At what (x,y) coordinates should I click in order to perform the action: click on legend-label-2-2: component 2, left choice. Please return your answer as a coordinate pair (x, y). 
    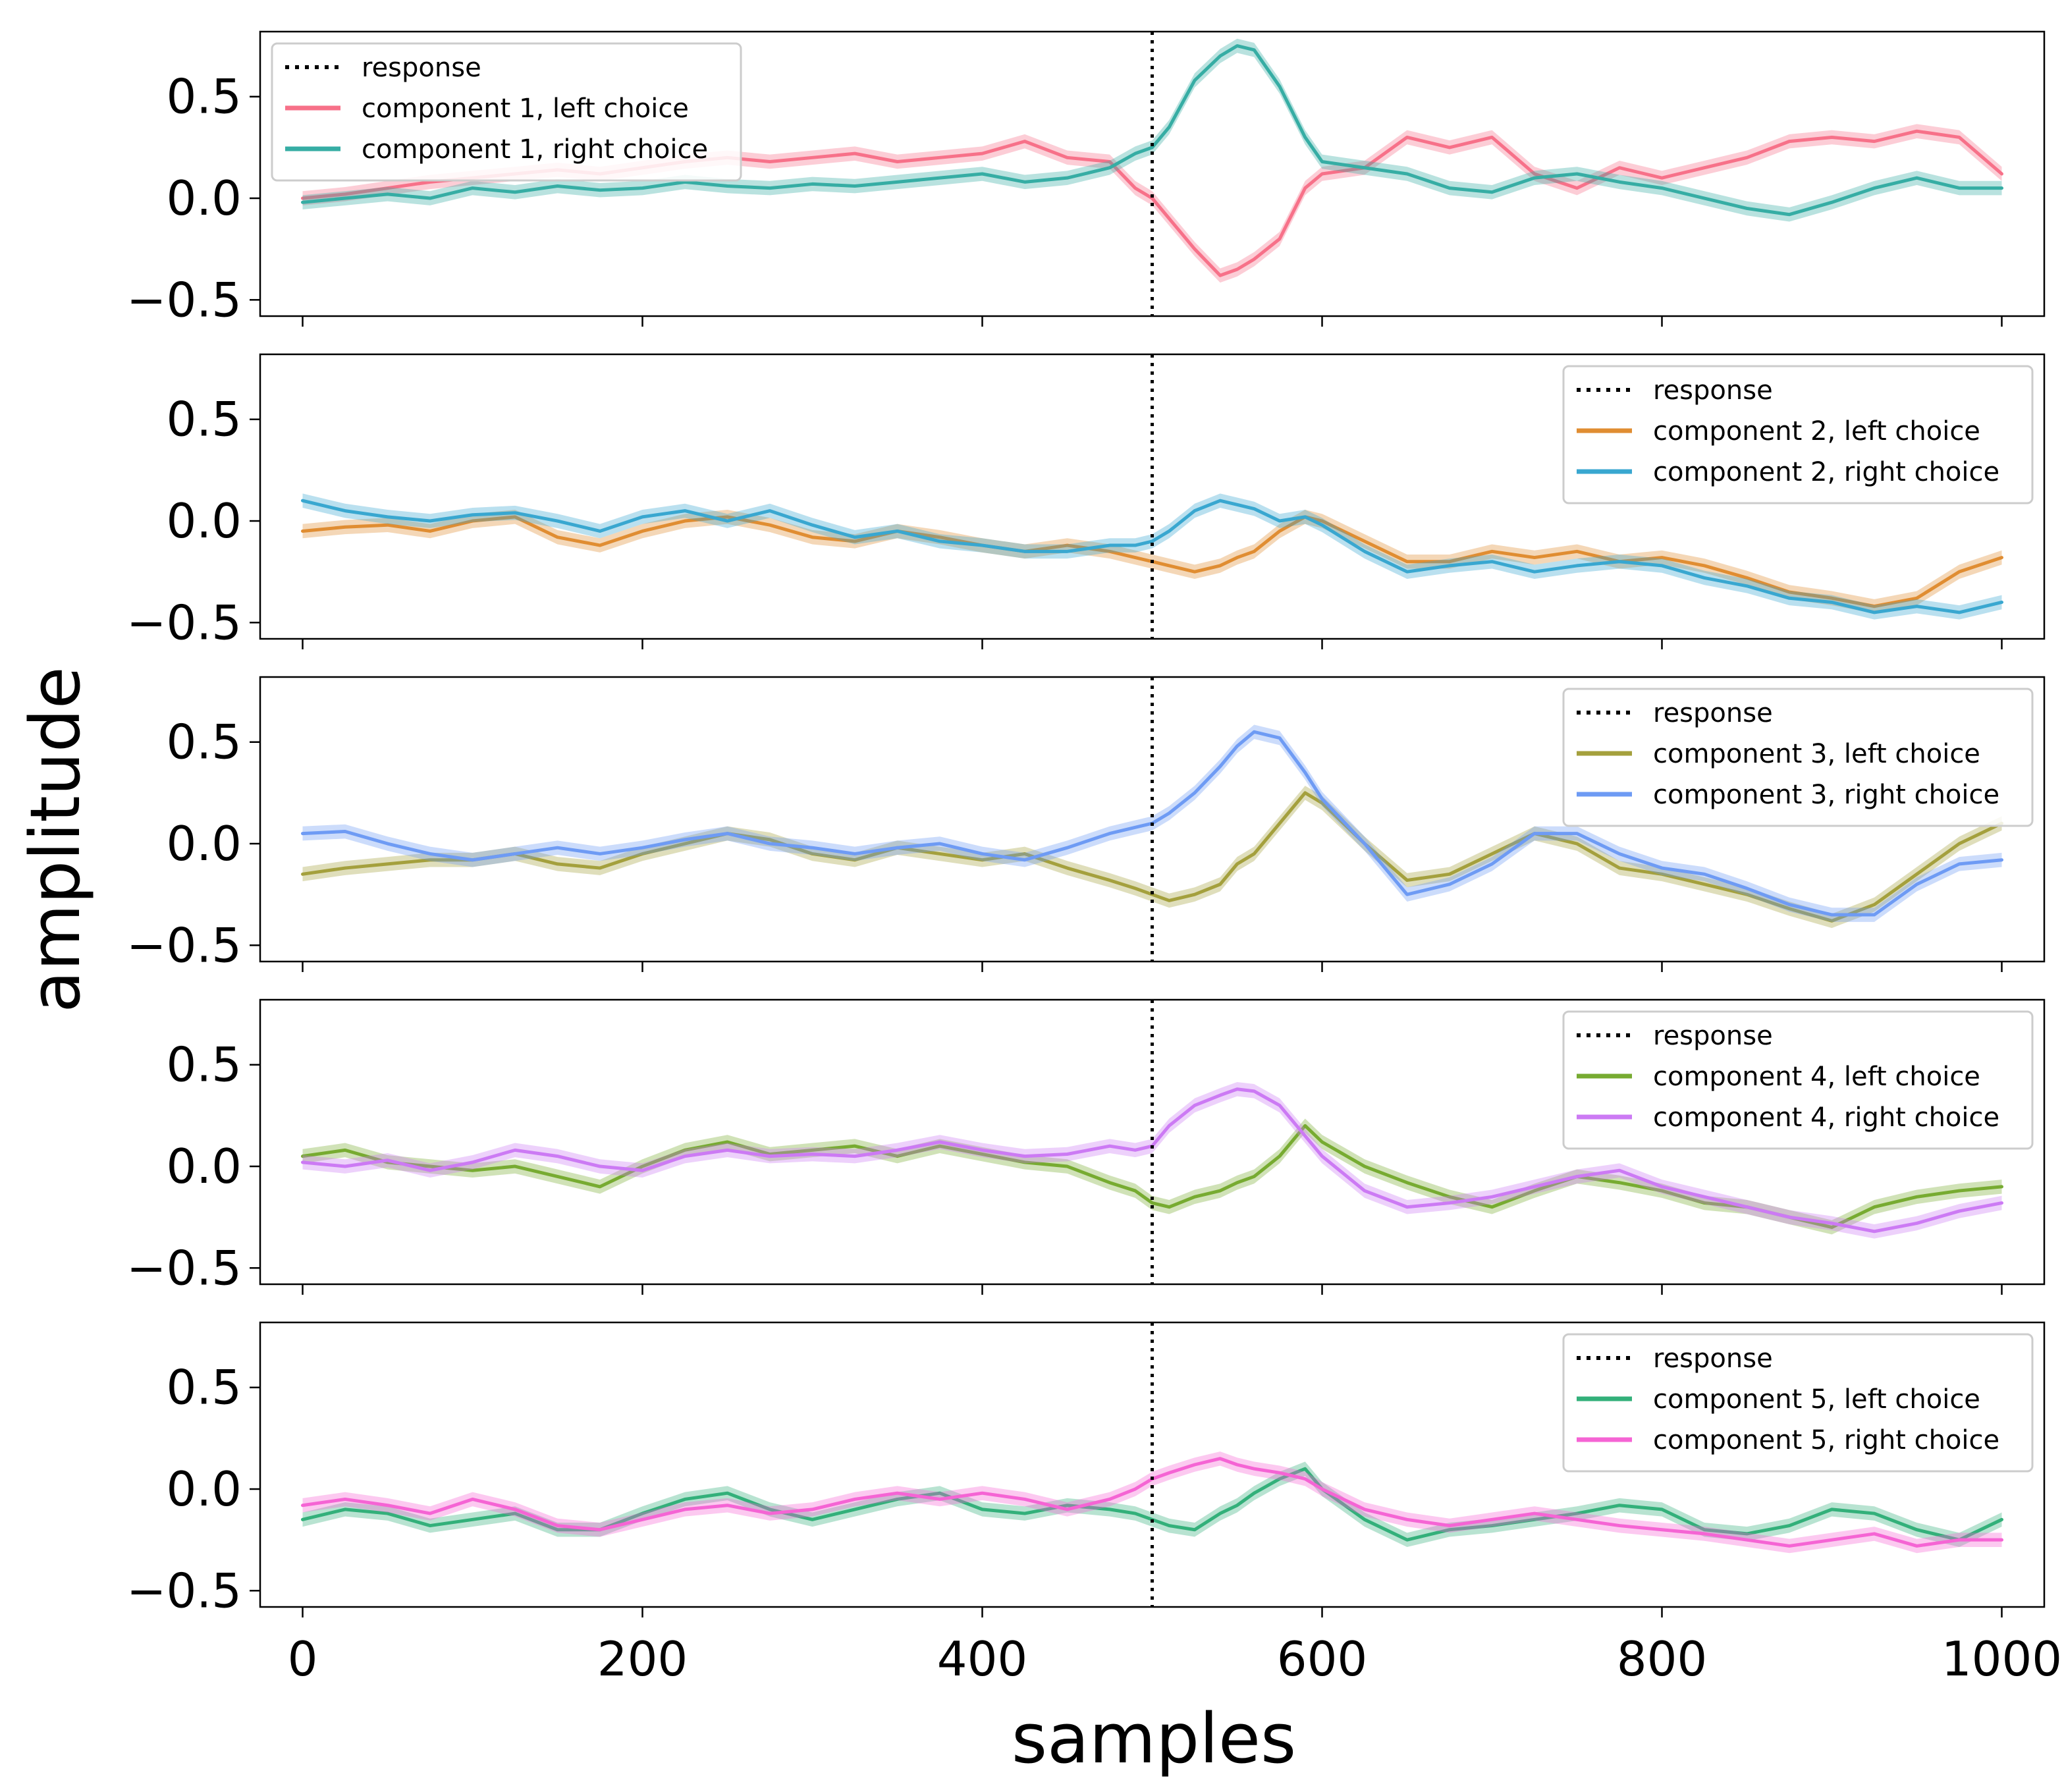
    Looking at the image, I should click on (1817, 431).